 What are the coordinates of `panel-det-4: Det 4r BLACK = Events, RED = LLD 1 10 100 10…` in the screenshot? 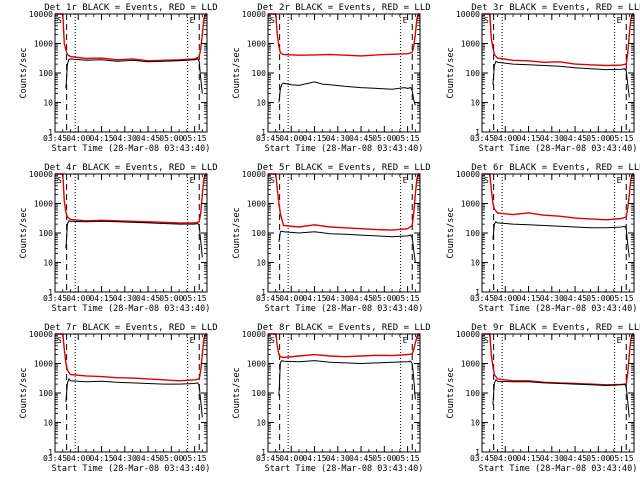 It's located at (118, 238).